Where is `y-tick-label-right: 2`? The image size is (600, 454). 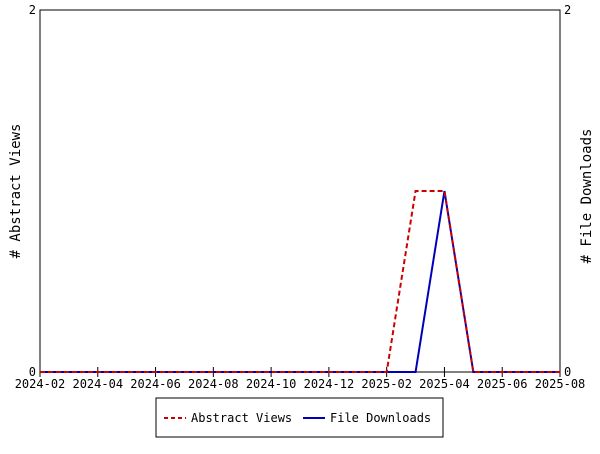
y-tick-label-right: 2 is located at coordinates (567, 10).